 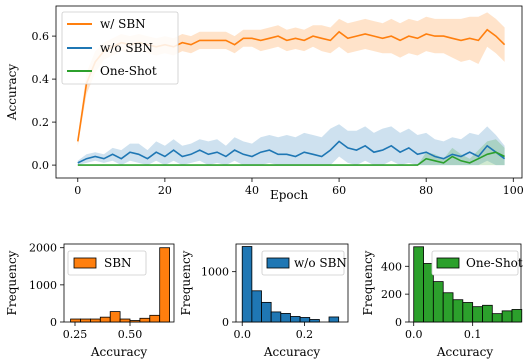 What do you see at coordinates (289, 195) in the screenshot?
I see `main-x-axis-label: Epoch` at bounding box center [289, 195].